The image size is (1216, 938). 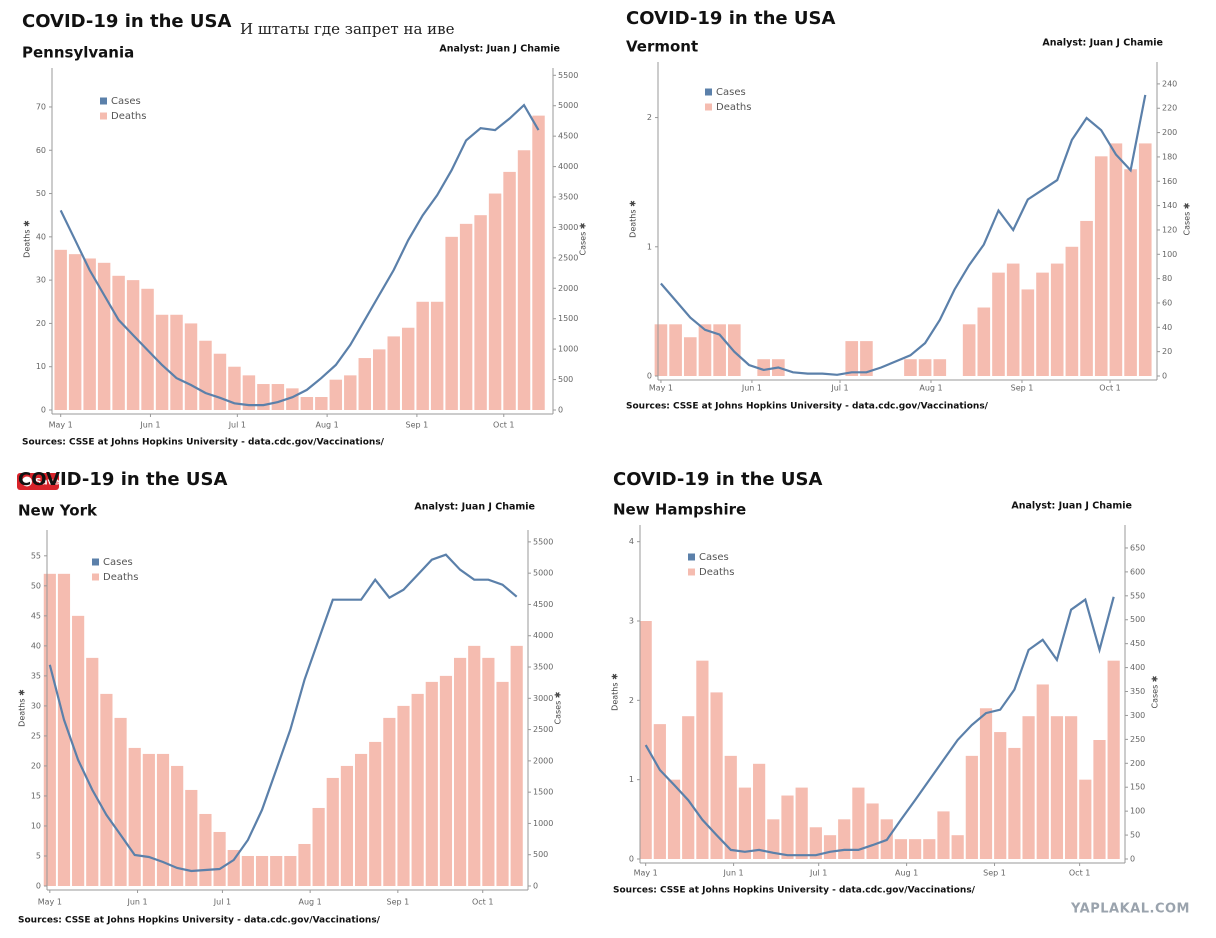 What do you see at coordinates (543, 729) in the screenshot?
I see `y2-tick-label: 2500` at bounding box center [543, 729].